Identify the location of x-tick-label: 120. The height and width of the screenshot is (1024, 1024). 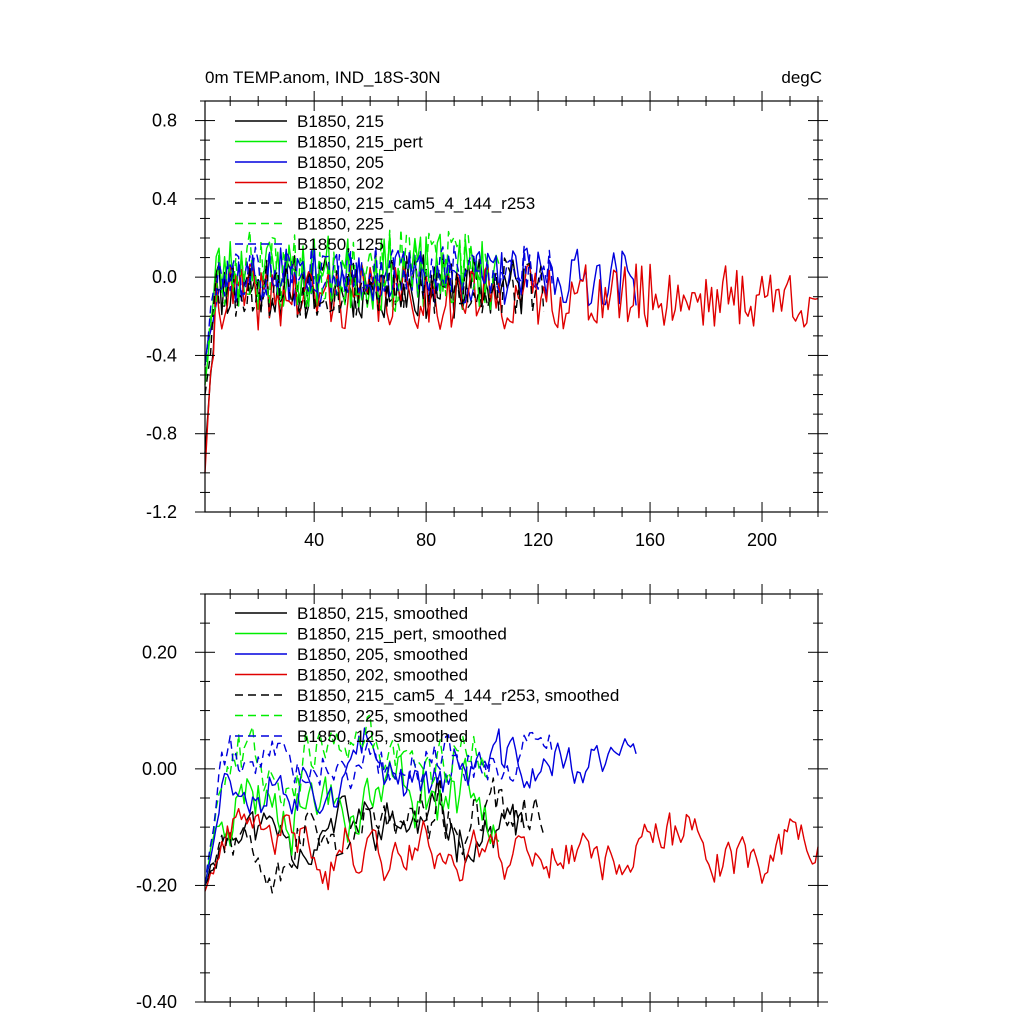
(538, 540).